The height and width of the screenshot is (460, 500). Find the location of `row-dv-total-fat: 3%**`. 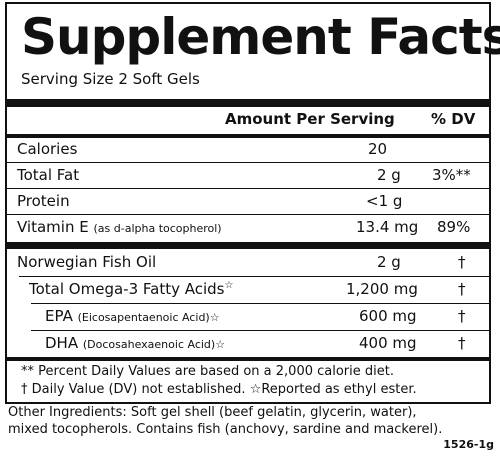

row-dv-total-fat: 3%** is located at coordinates (451, 175).